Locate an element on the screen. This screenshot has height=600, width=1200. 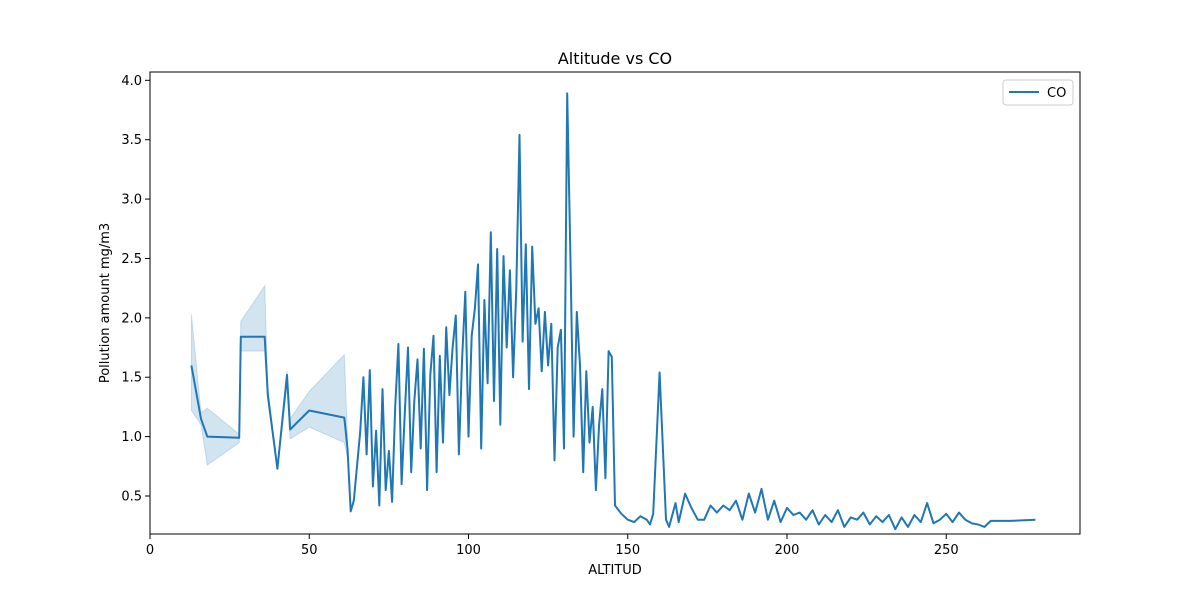
x-tick-label: 250 is located at coordinates (946, 550).